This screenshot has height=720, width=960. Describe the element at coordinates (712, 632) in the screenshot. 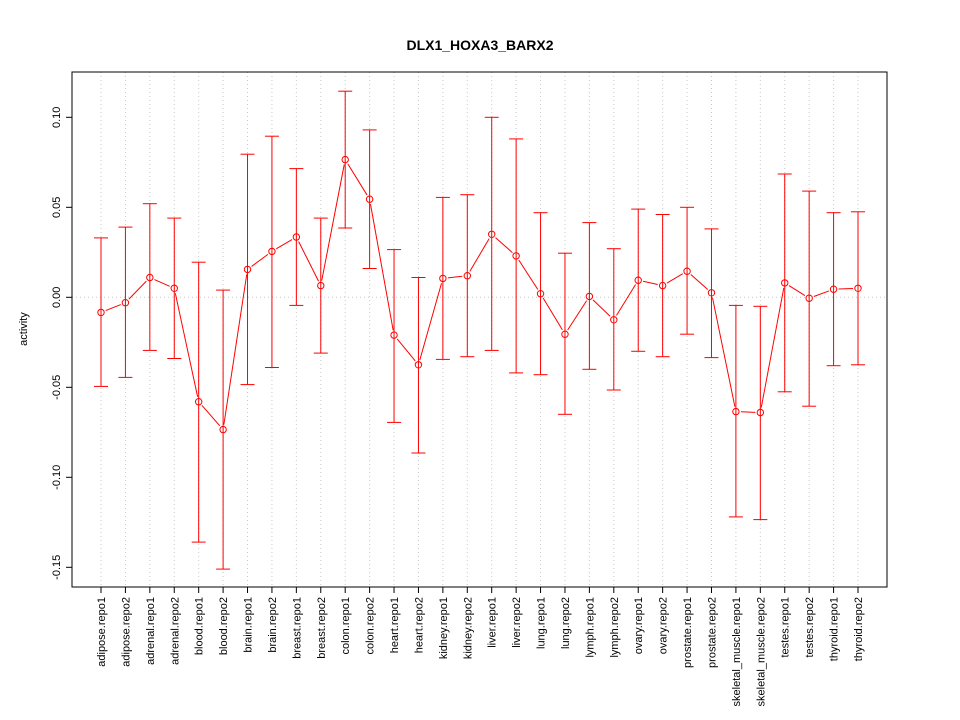

I see `x-tick-label: prostate.repo2` at that location.